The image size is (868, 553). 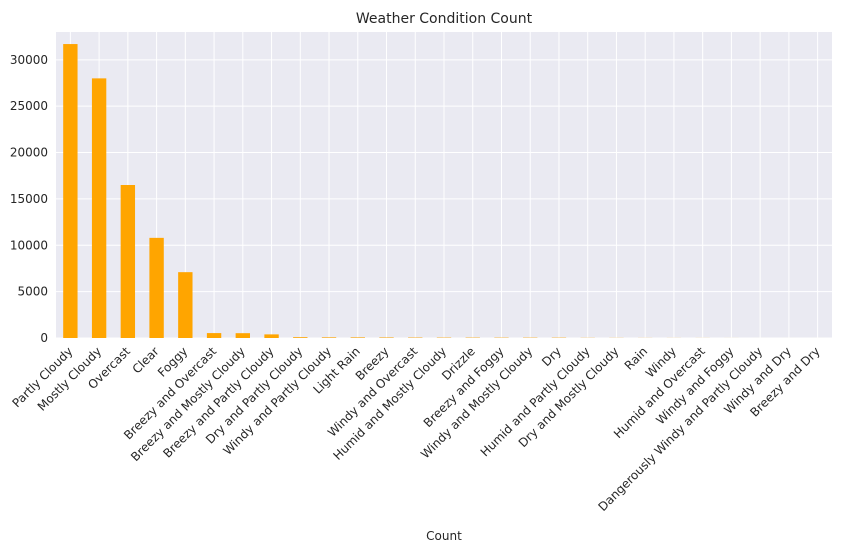 I want to click on y-tick-label: 5000, so click(x=32, y=292).